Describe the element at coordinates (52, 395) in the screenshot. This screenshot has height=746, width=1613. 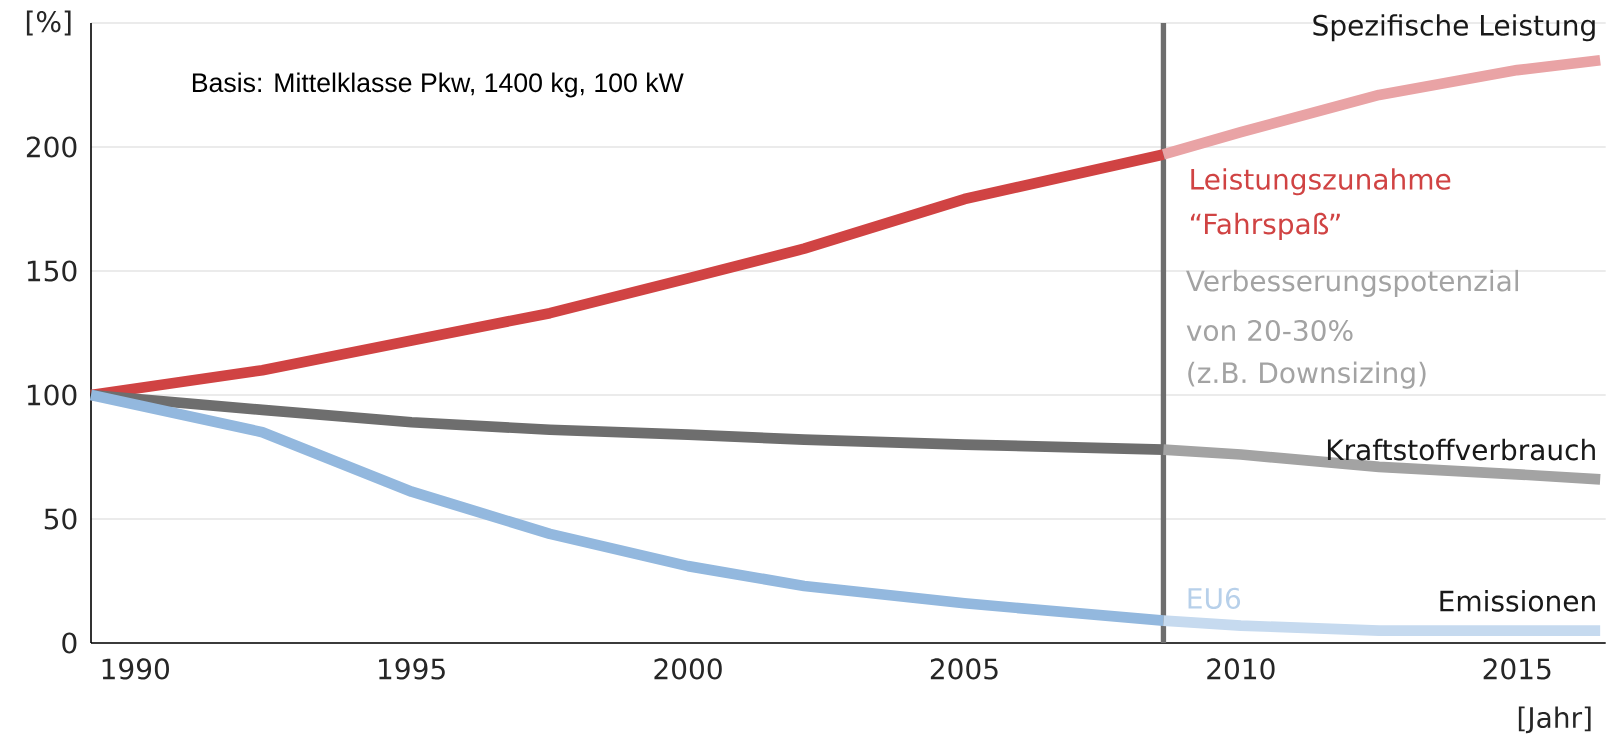
I see `y-tick-label: 100` at that location.